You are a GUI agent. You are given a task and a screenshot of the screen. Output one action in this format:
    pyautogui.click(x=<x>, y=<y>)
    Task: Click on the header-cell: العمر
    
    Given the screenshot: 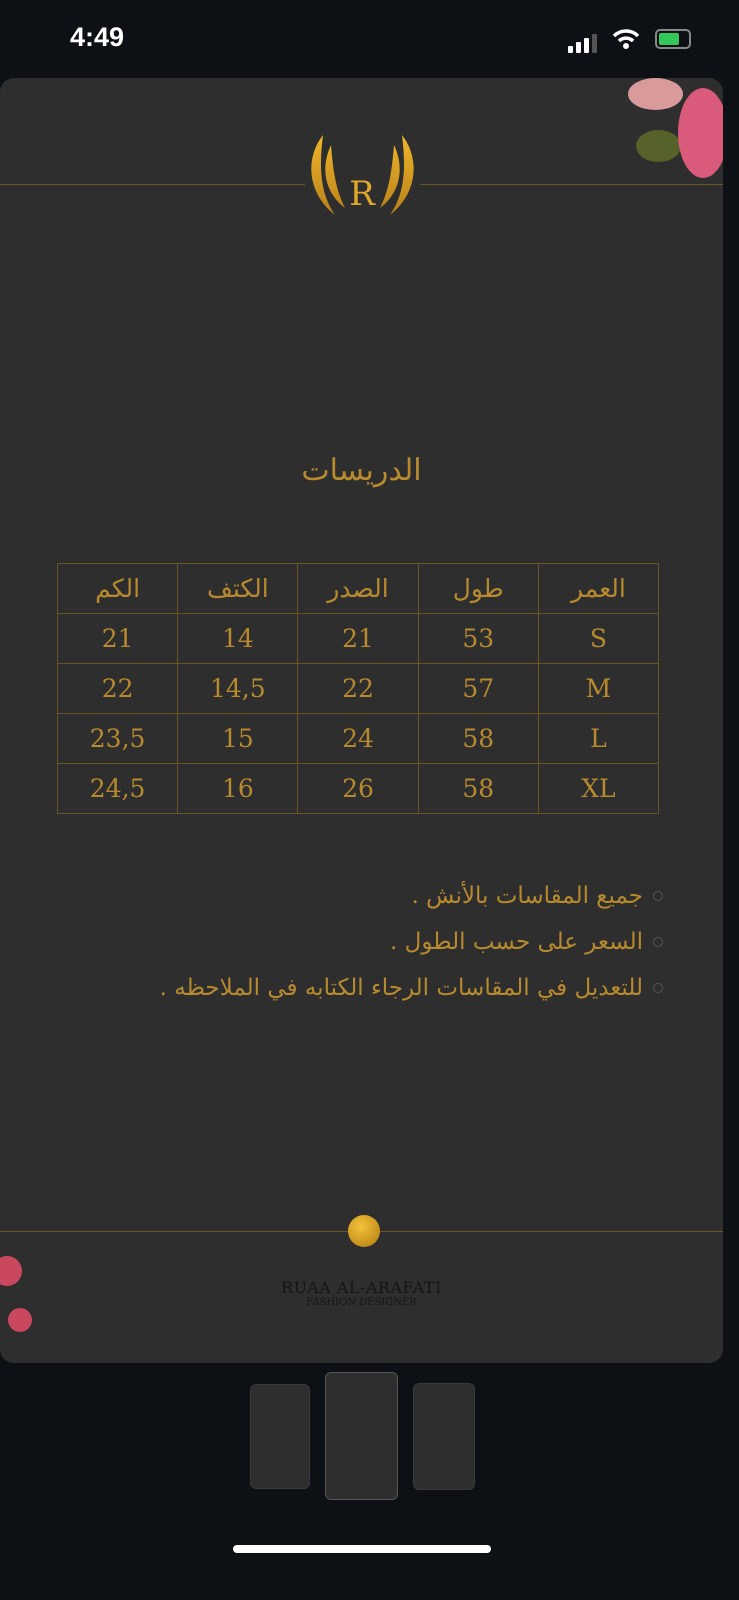 What is the action you would take?
    pyautogui.click(x=598, y=588)
    